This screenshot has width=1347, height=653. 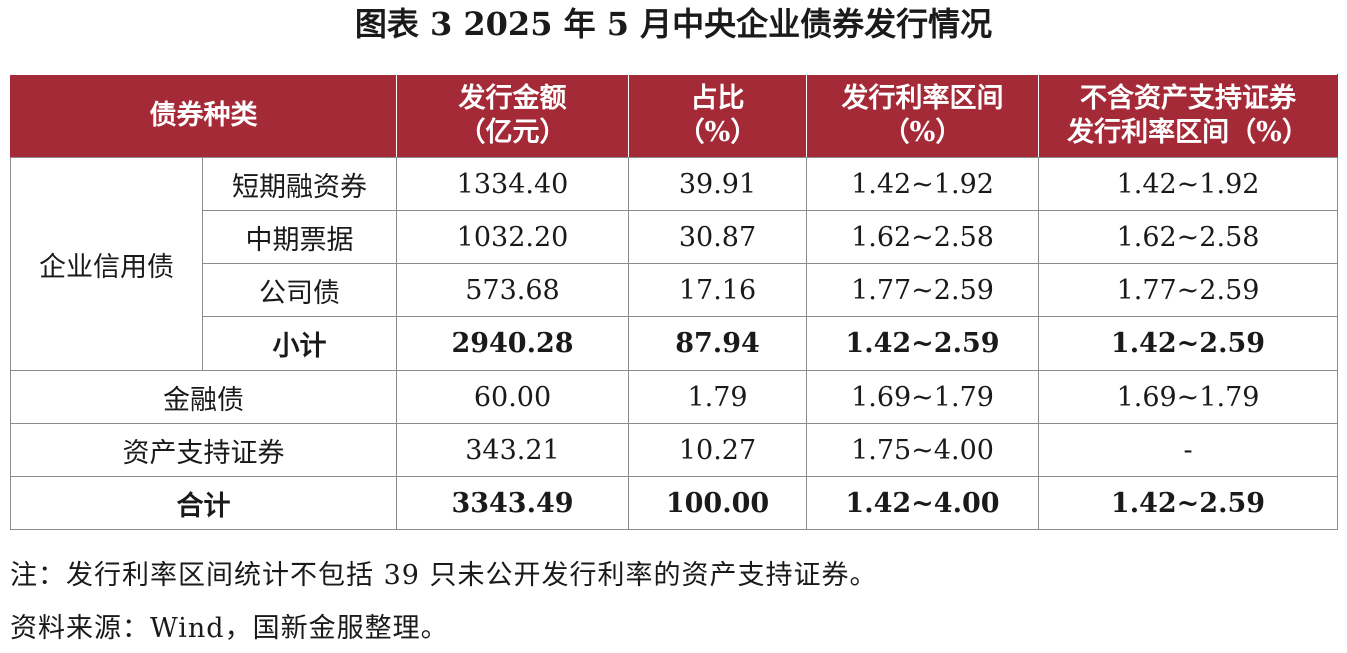 I want to click on rate-cell: 1.75~4.00, so click(x=922, y=450).